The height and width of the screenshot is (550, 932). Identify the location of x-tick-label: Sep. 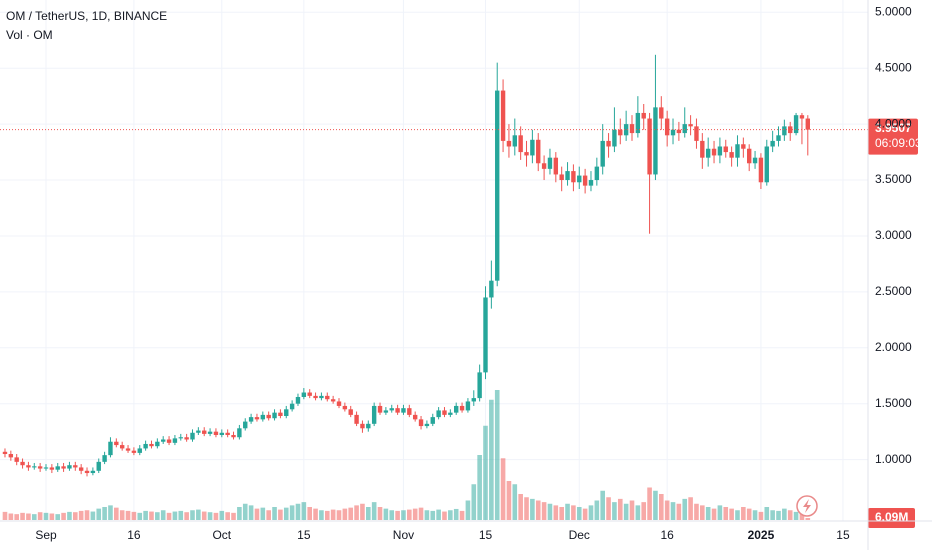
(46, 535).